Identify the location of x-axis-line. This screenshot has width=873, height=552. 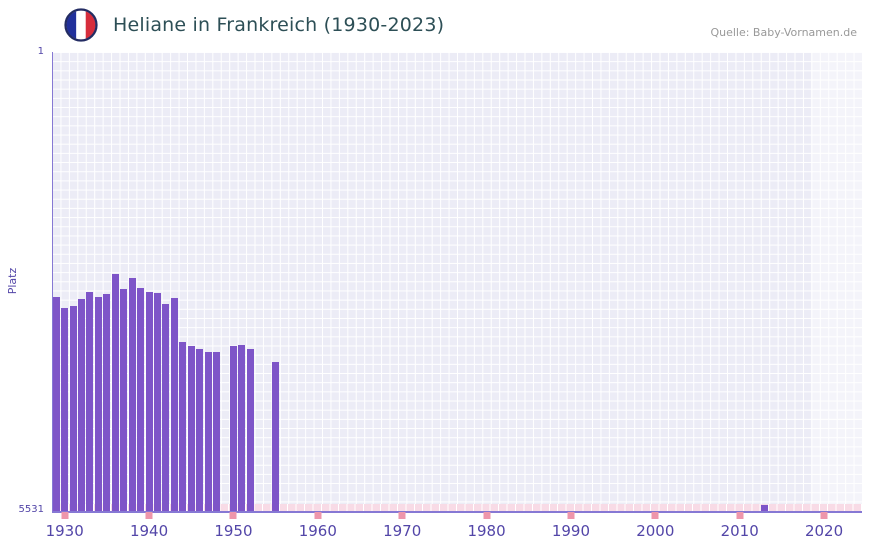
(457, 512).